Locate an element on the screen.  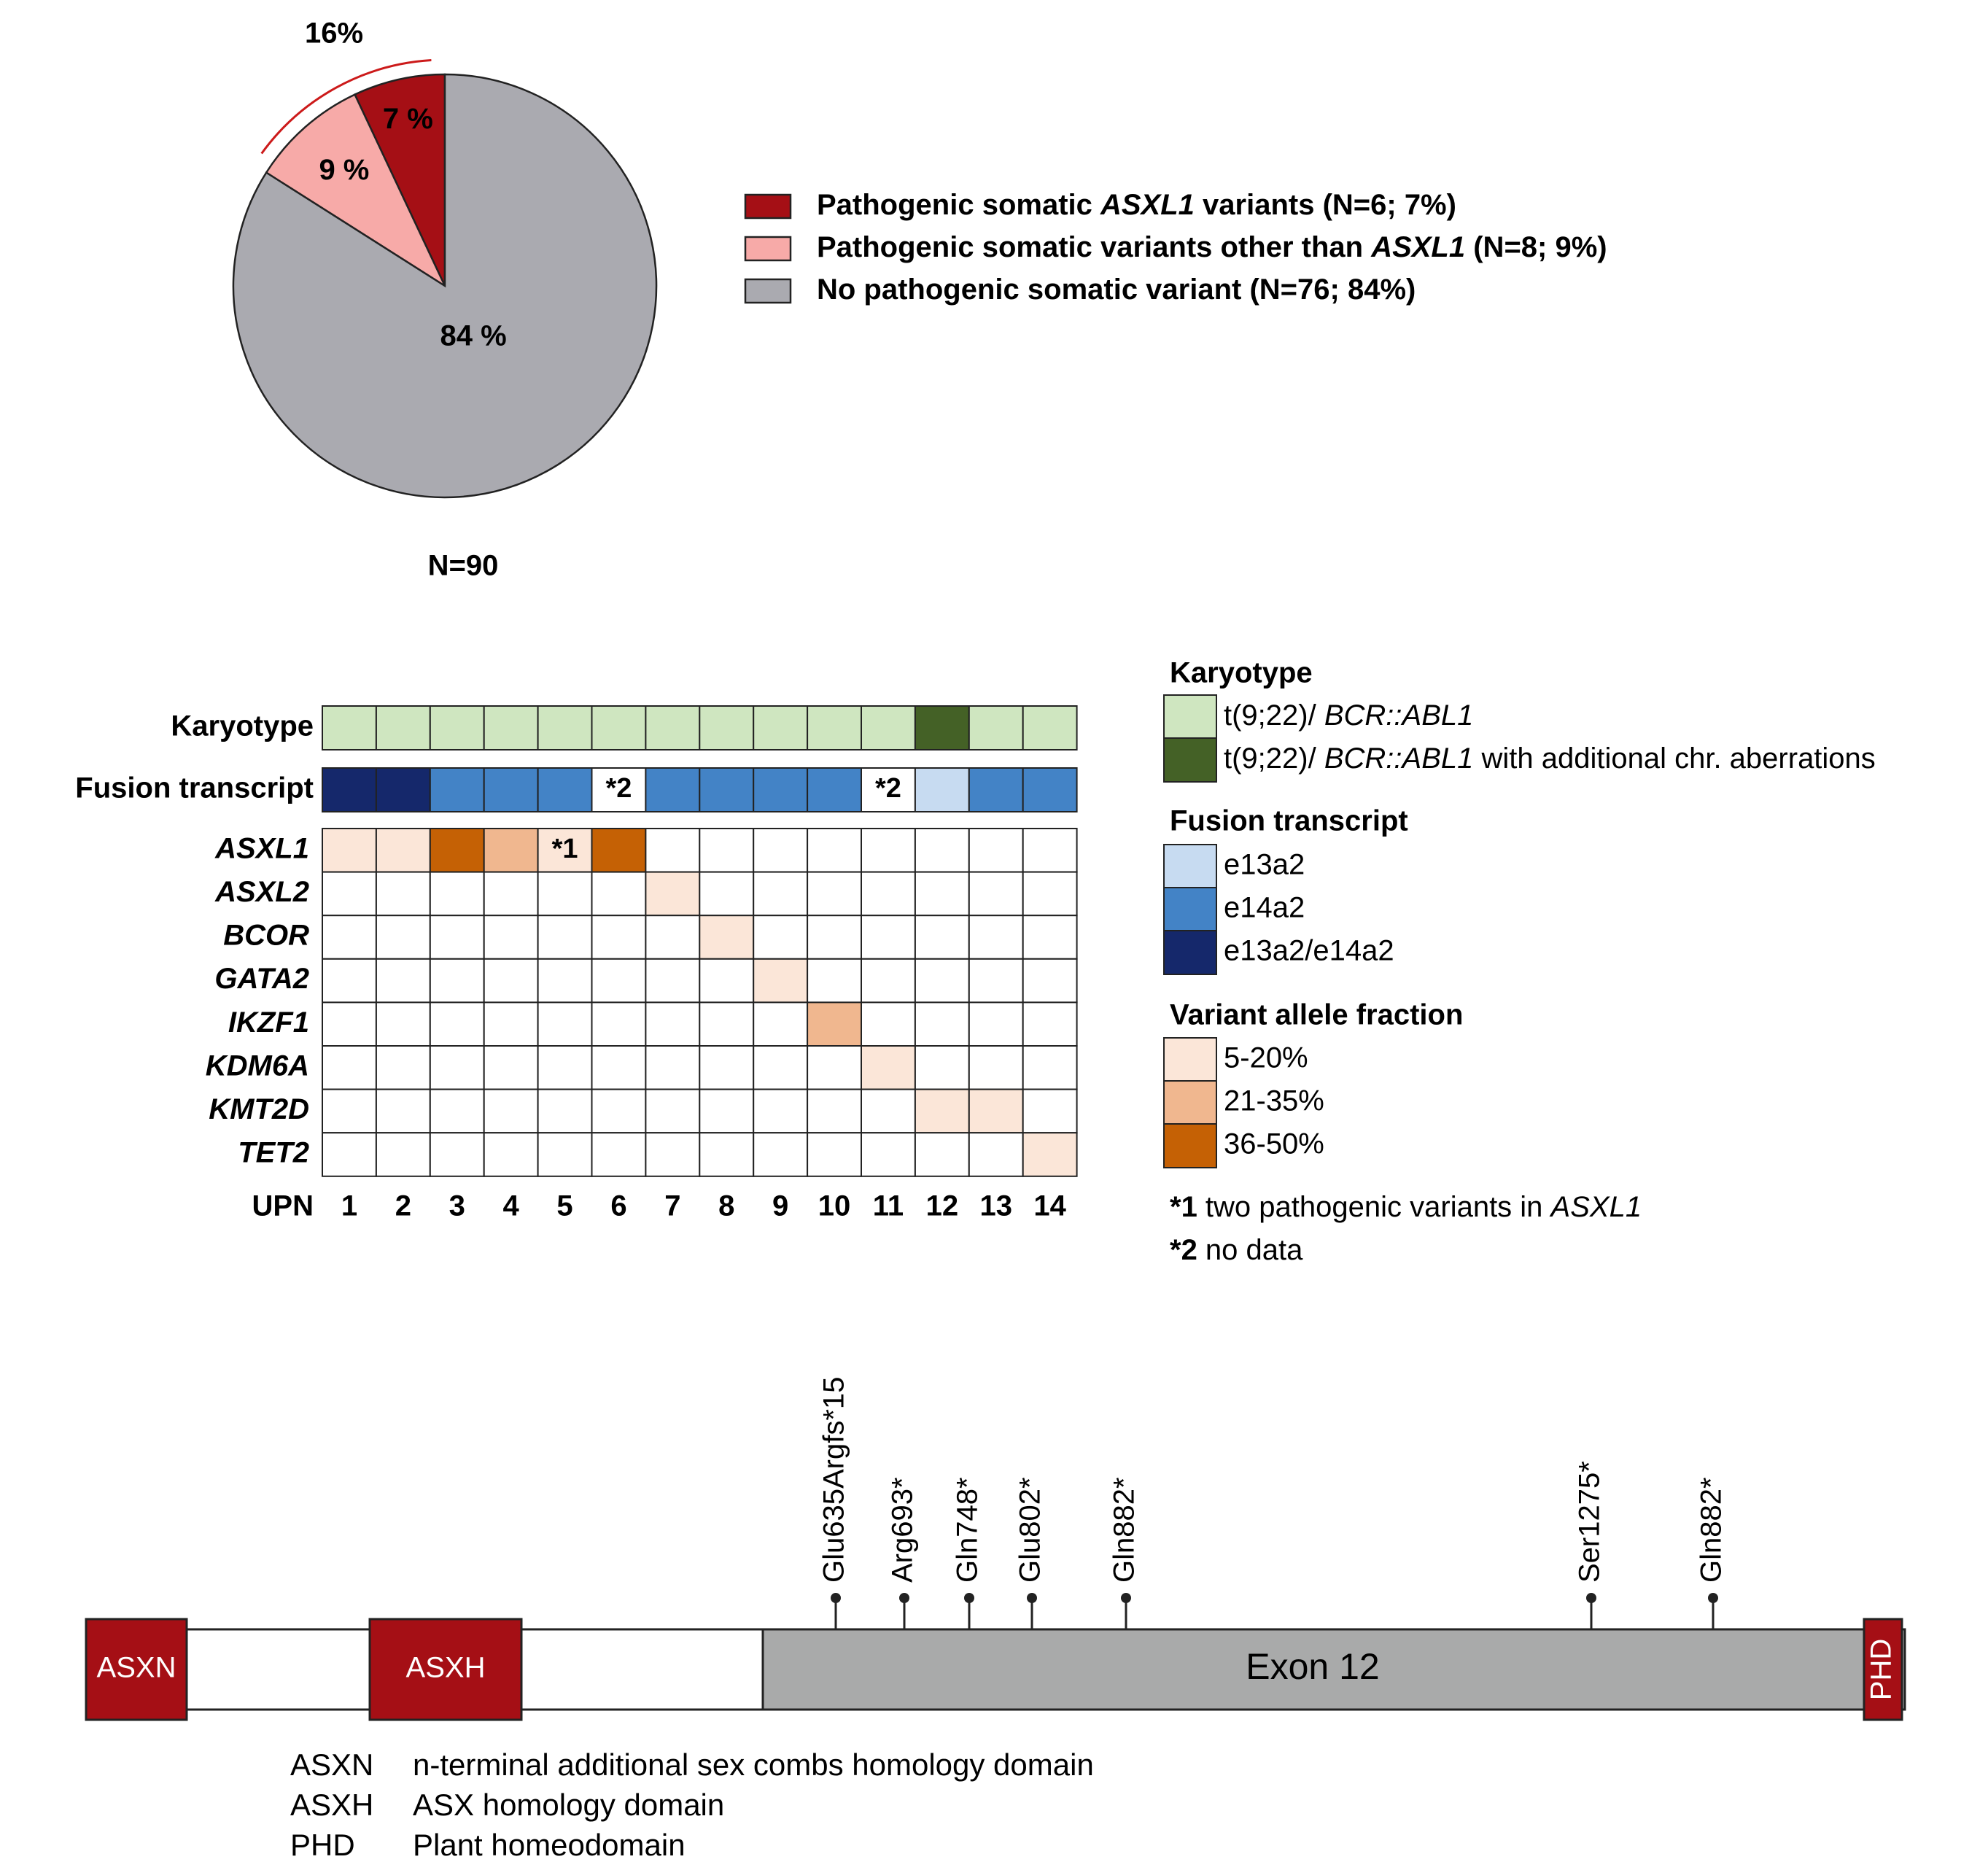
gene-label: IKZF1 is located at coordinates (268, 1023).